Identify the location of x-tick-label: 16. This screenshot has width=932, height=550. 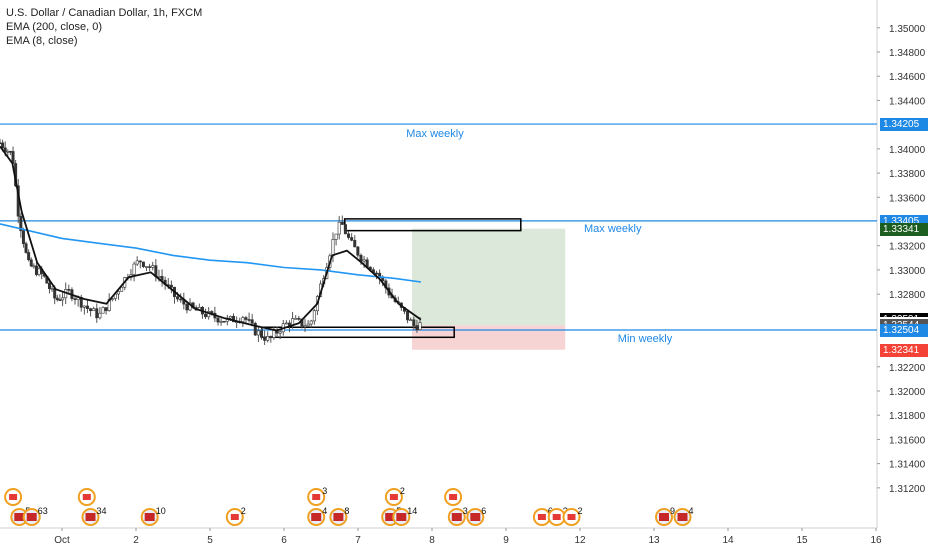
(876, 540).